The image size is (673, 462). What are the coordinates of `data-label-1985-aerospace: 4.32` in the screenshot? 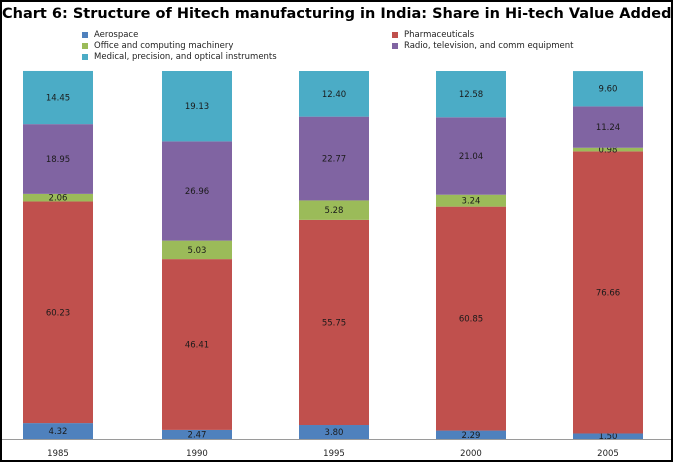 It's located at (58, 432).